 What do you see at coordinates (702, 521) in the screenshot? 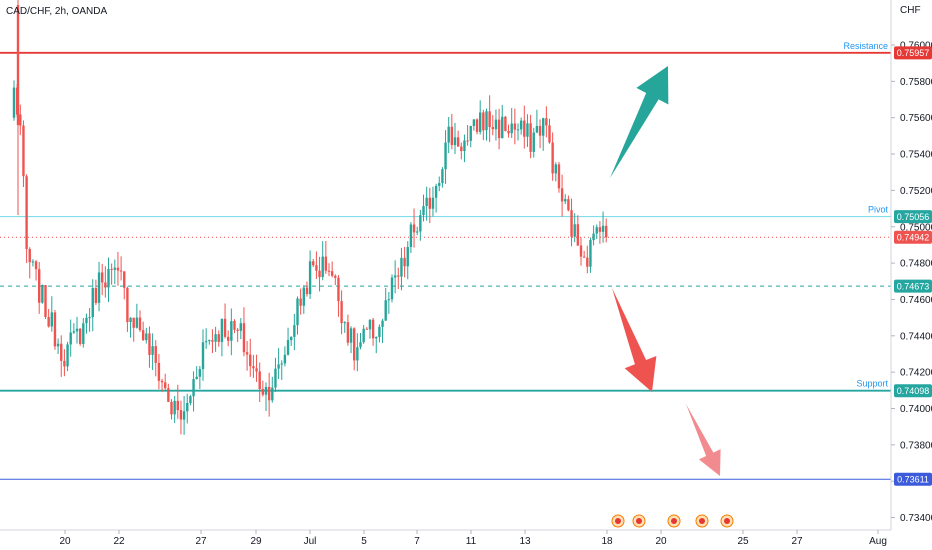
I see `event-marker-icon` at bounding box center [702, 521].